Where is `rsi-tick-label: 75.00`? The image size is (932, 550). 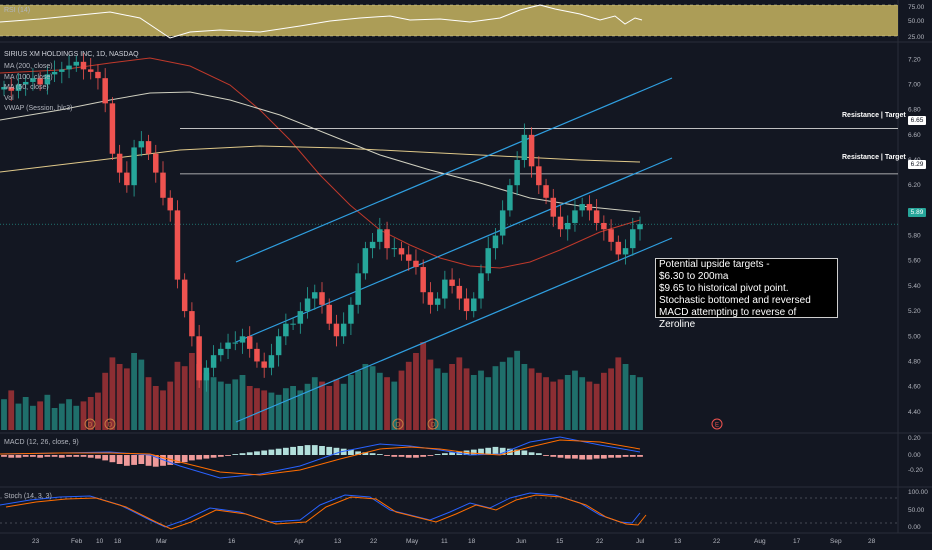
rsi-tick-label: 75.00 is located at coordinates (916, 7).